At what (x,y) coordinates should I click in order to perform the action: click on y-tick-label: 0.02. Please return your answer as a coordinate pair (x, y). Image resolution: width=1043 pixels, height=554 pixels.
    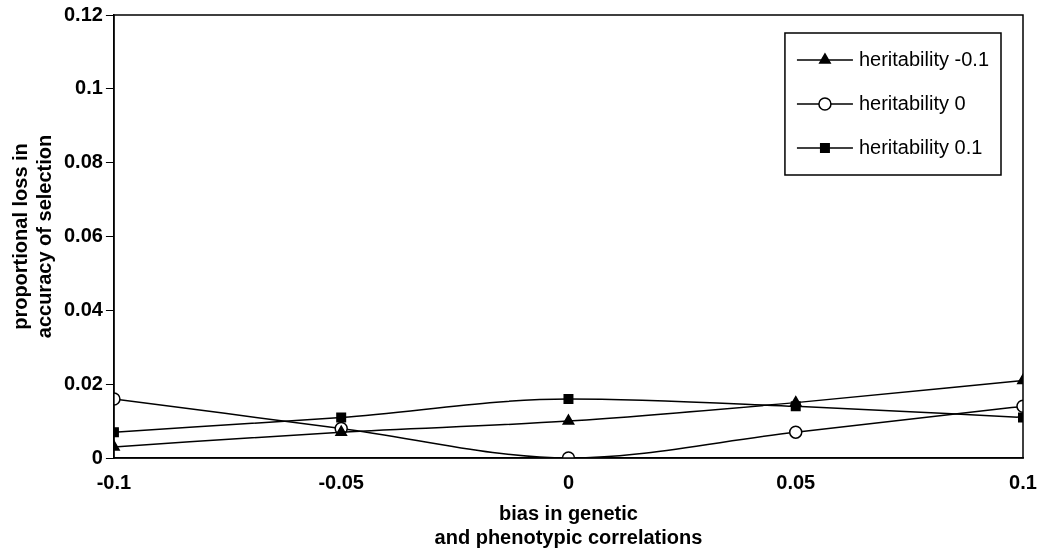
    Looking at the image, I should click on (83, 382).